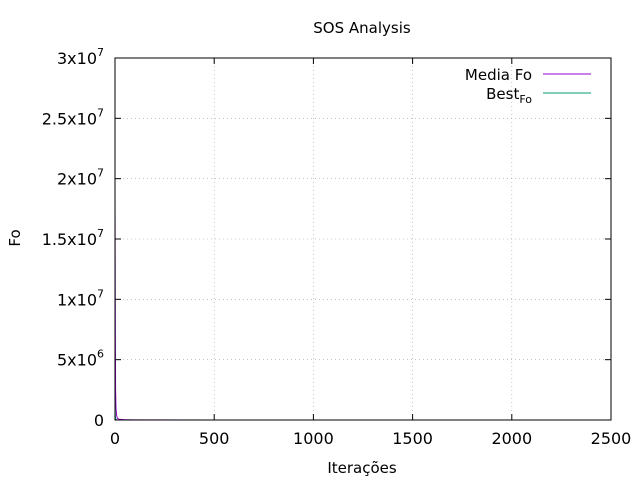 This screenshot has height=480, width=640. Describe the element at coordinates (80, 57) in the screenshot. I see `y-tick-label: 3x10⁷` at that location.